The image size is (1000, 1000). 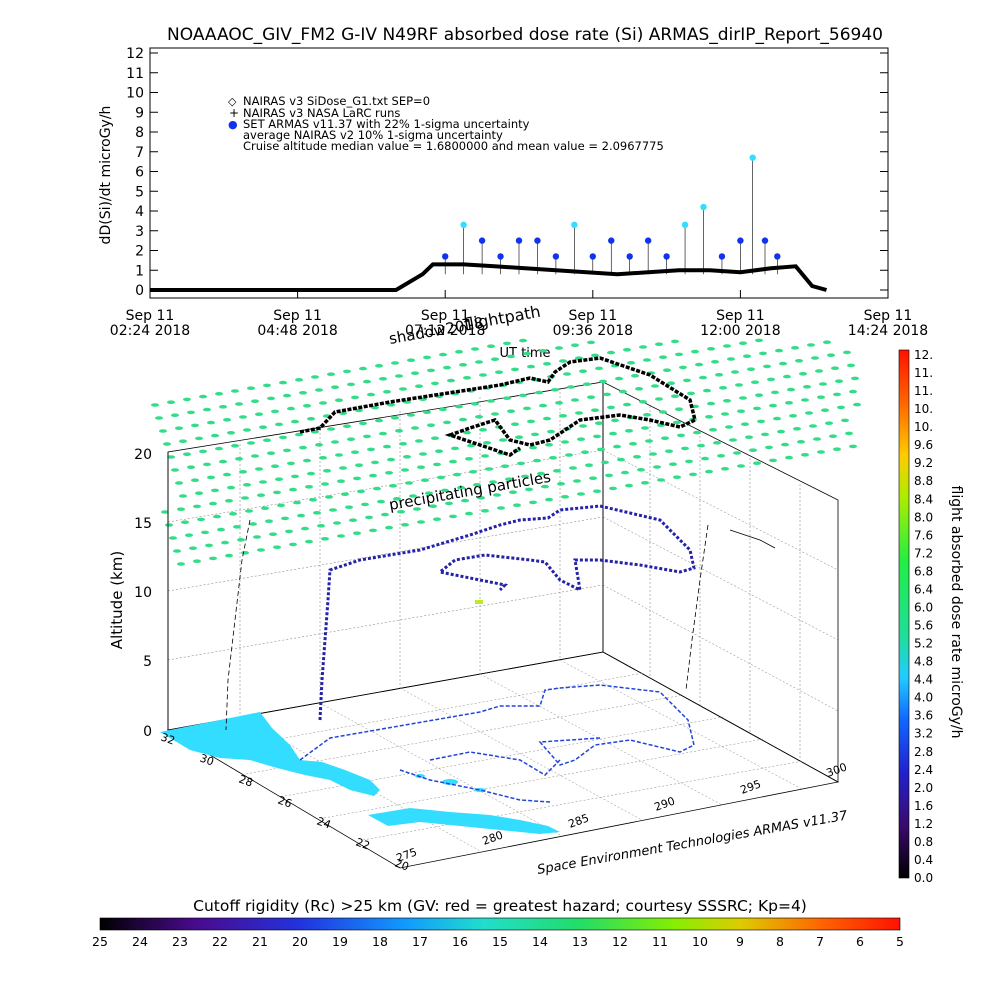 What do you see at coordinates (297, 316) in the screenshot?
I see `top-x-tick-date: Sep 11` at bounding box center [297, 316].